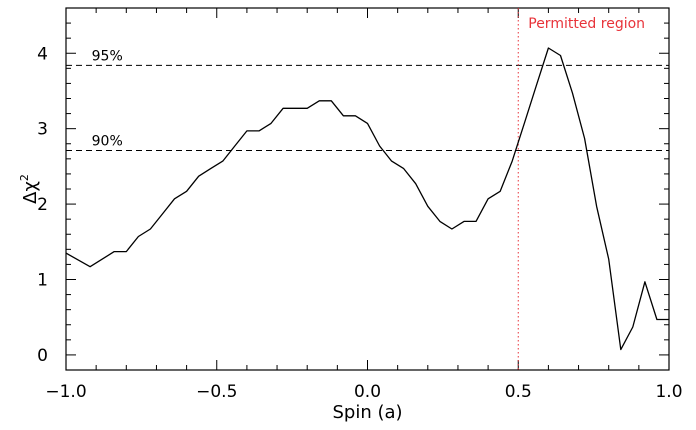 The width and height of the screenshot is (696, 430). Describe the element at coordinates (586, 24) in the screenshot. I see `permitted-region-label: Permitted region` at that location.